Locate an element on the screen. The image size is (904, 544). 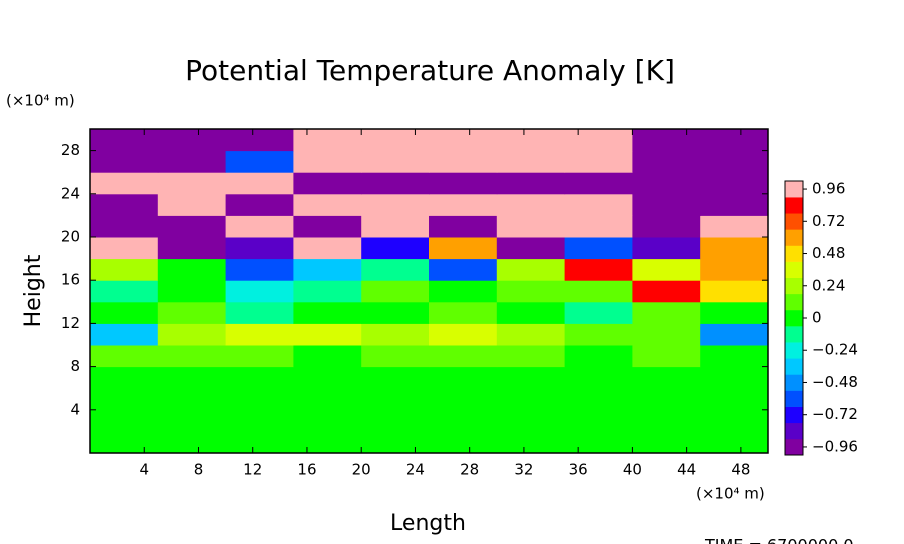
y-tick-label: 28 is located at coordinates (70, 150).